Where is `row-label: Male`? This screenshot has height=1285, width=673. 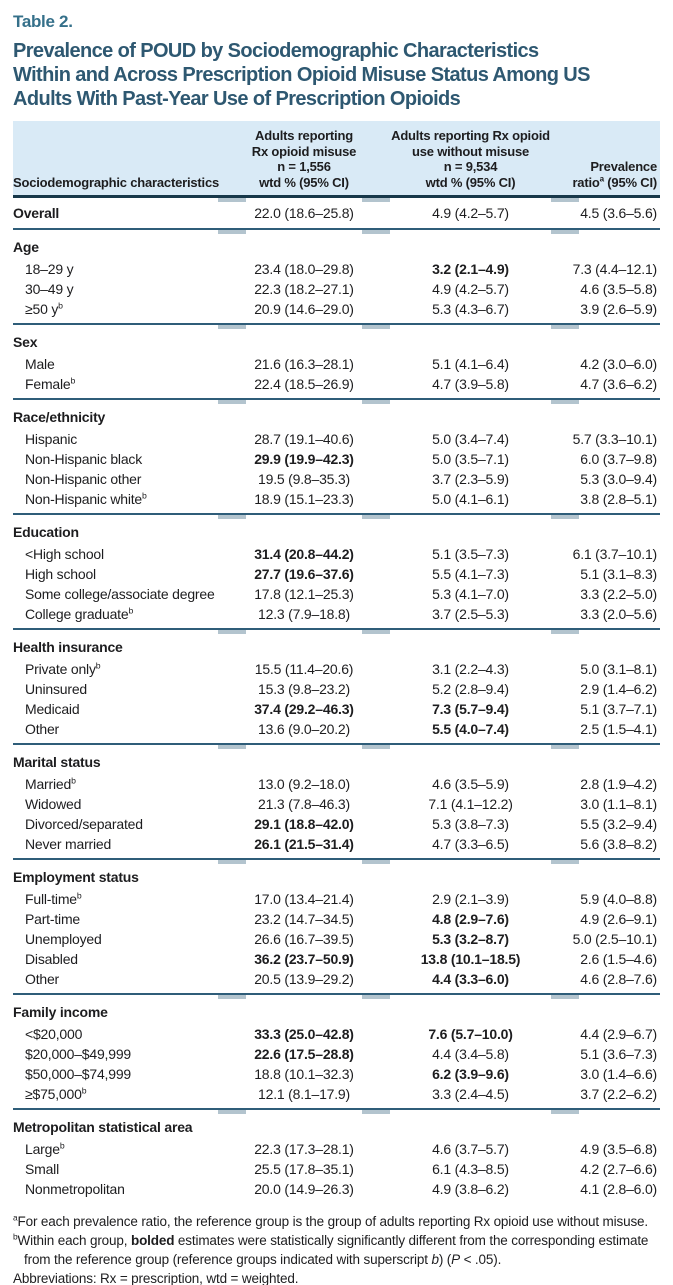 row-label: Male is located at coordinates (40, 364).